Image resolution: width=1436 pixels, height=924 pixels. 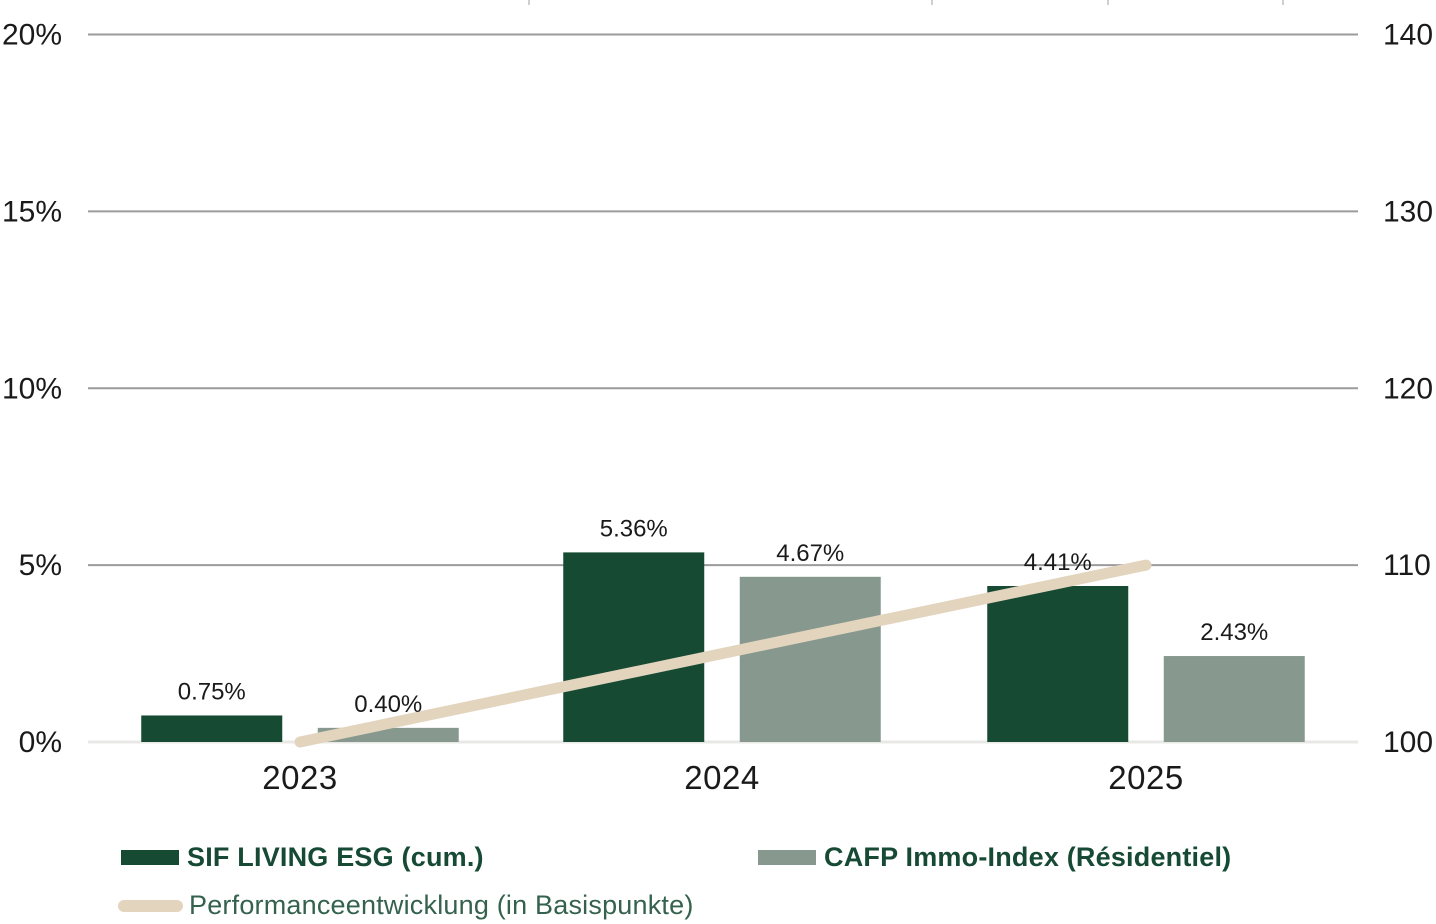 I want to click on bar-value-label: 5.36%, so click(x=634, y=528).